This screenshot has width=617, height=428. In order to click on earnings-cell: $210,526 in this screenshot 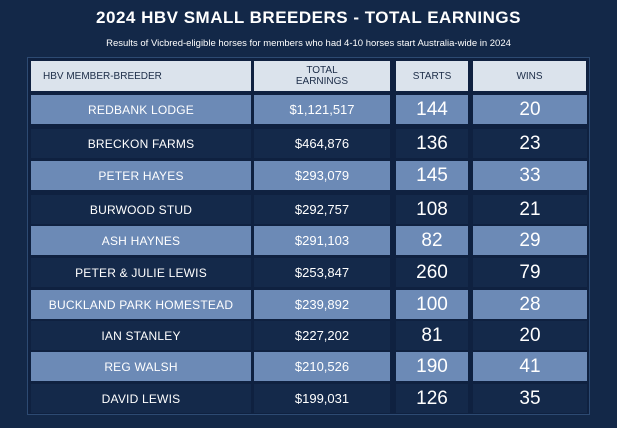, I will do `click(322, 366)`.